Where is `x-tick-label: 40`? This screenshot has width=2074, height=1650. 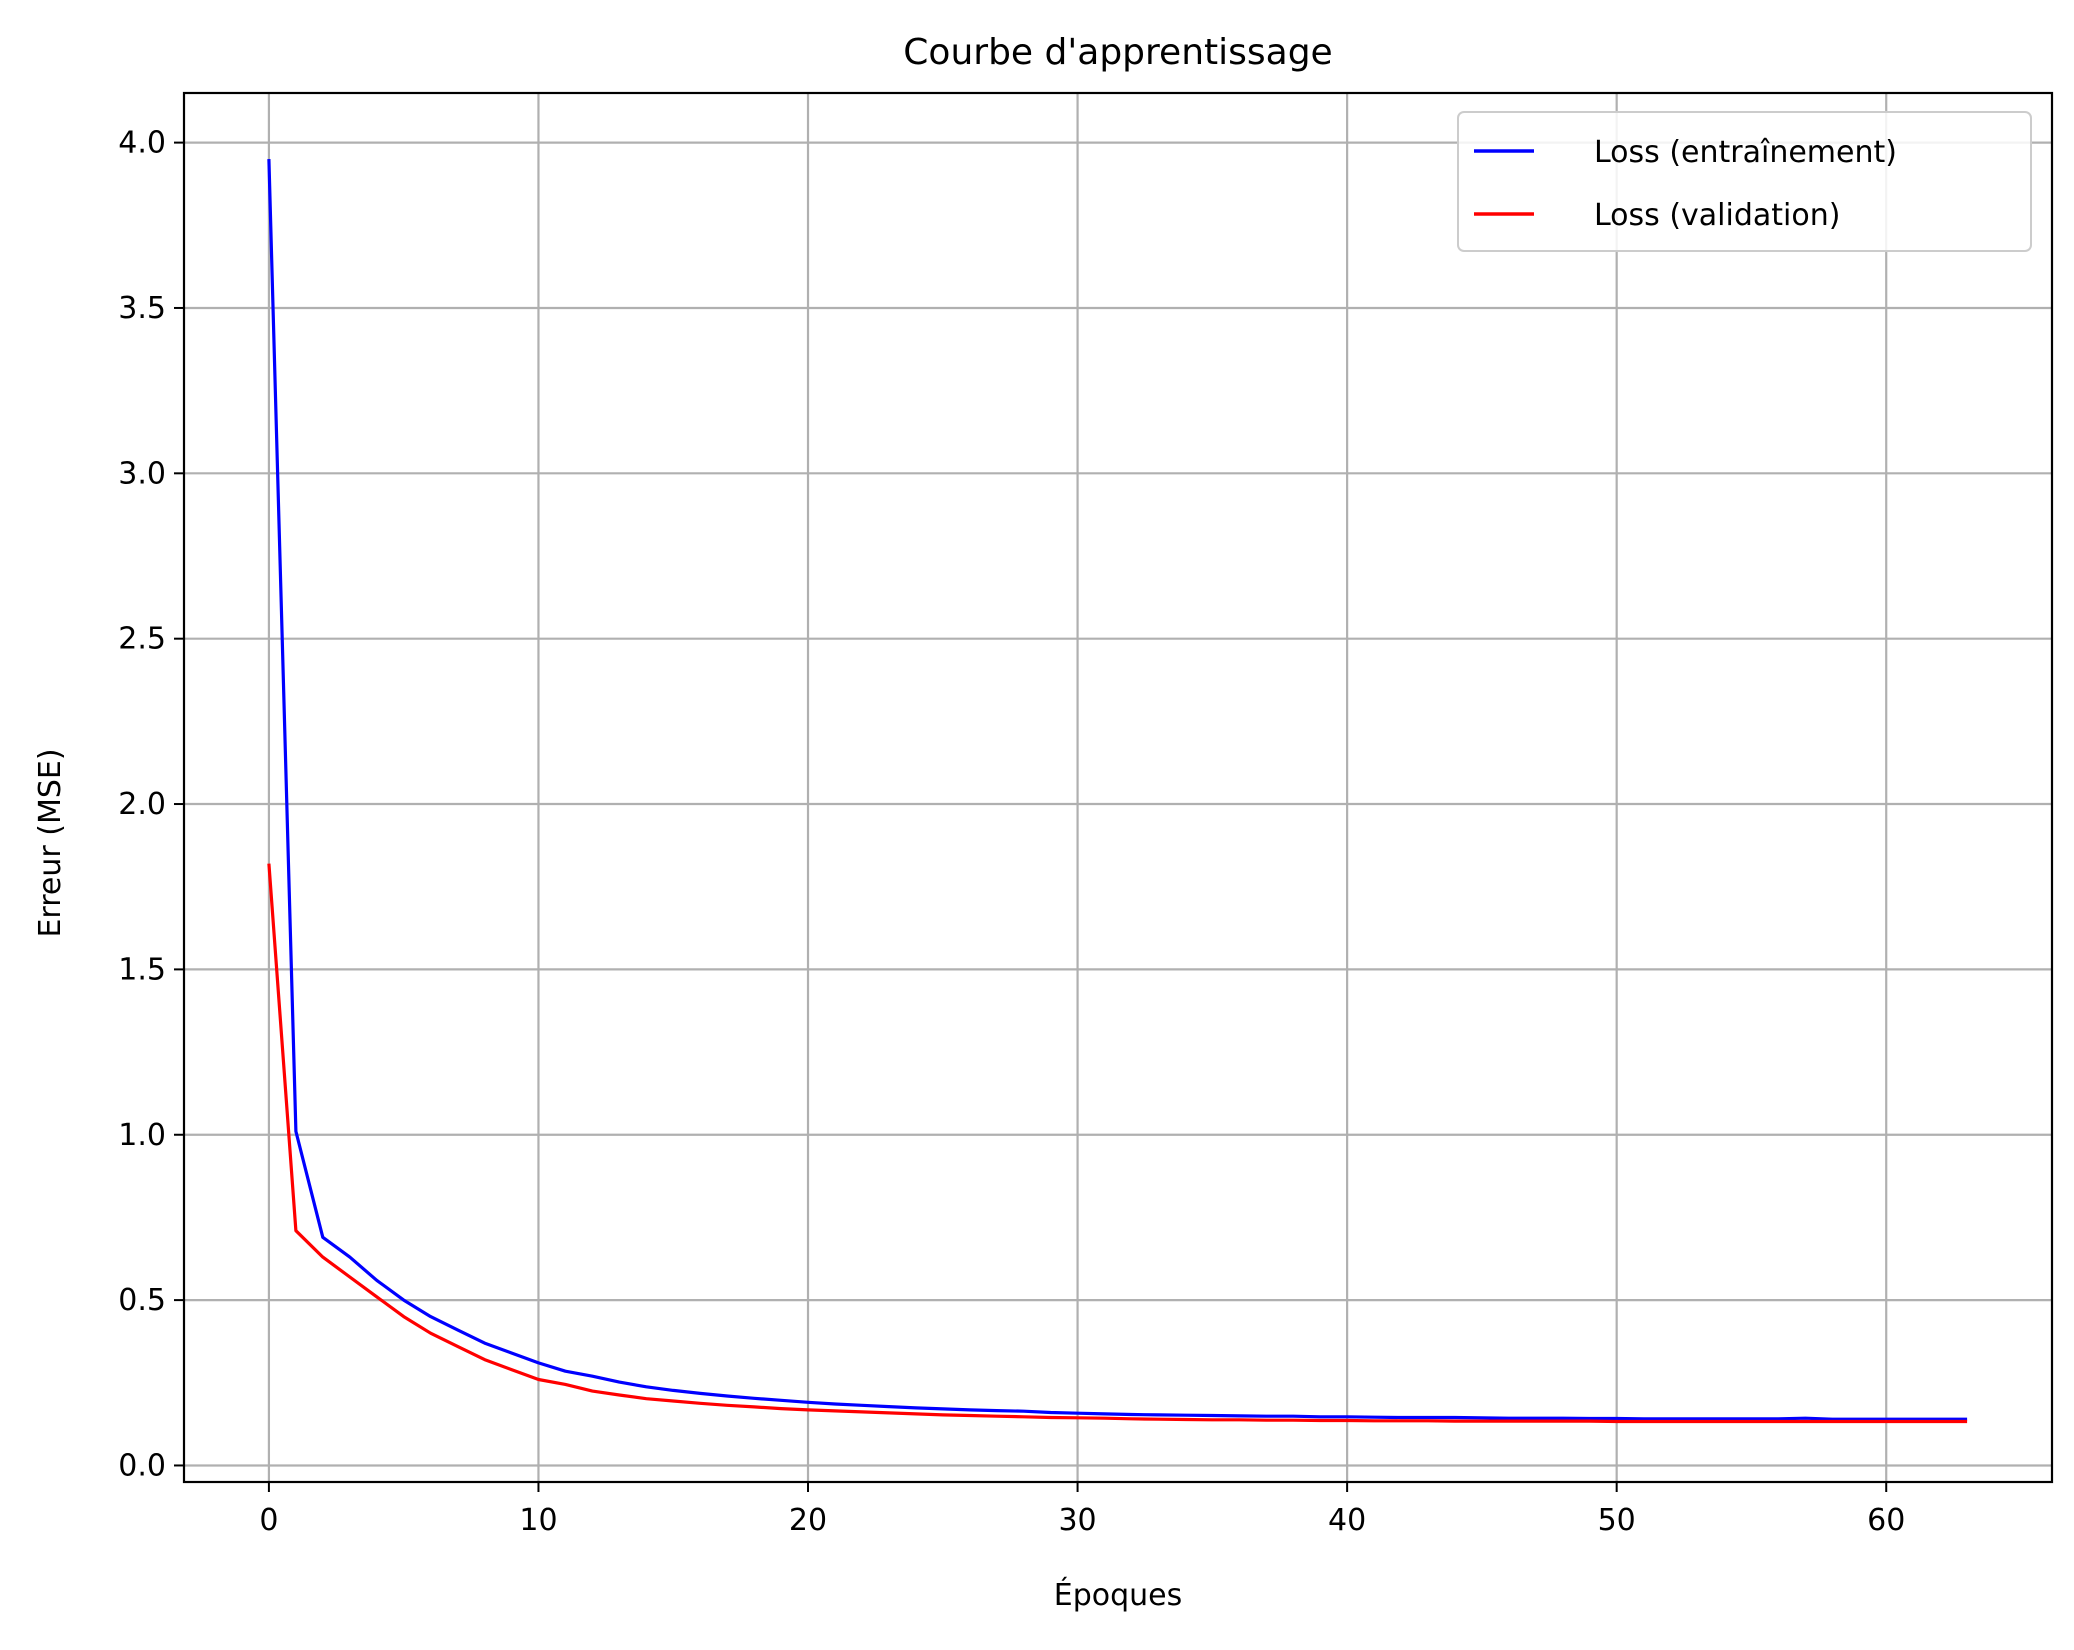
x-tick-label: 40 is located at coordinates (1347, 1520).